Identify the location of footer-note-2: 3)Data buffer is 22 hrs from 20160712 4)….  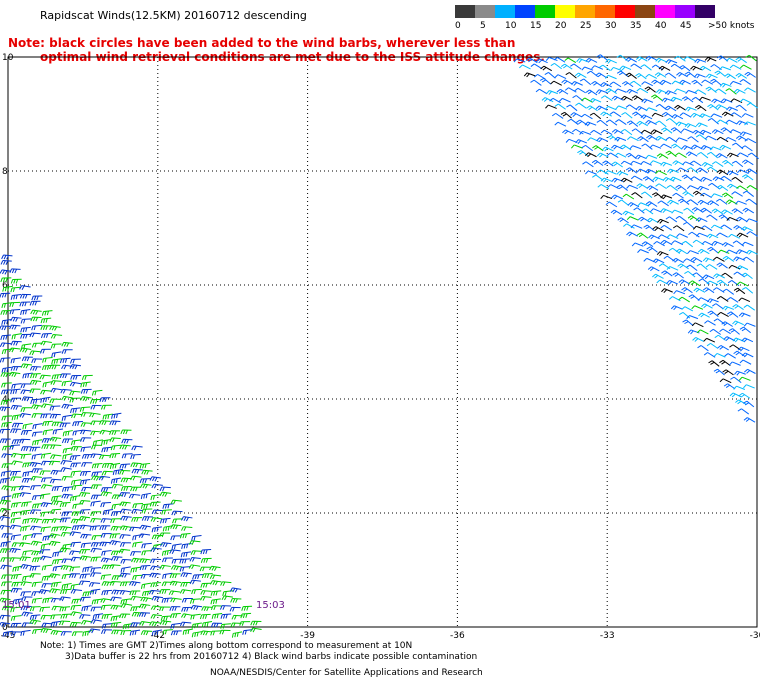
(271, 657).